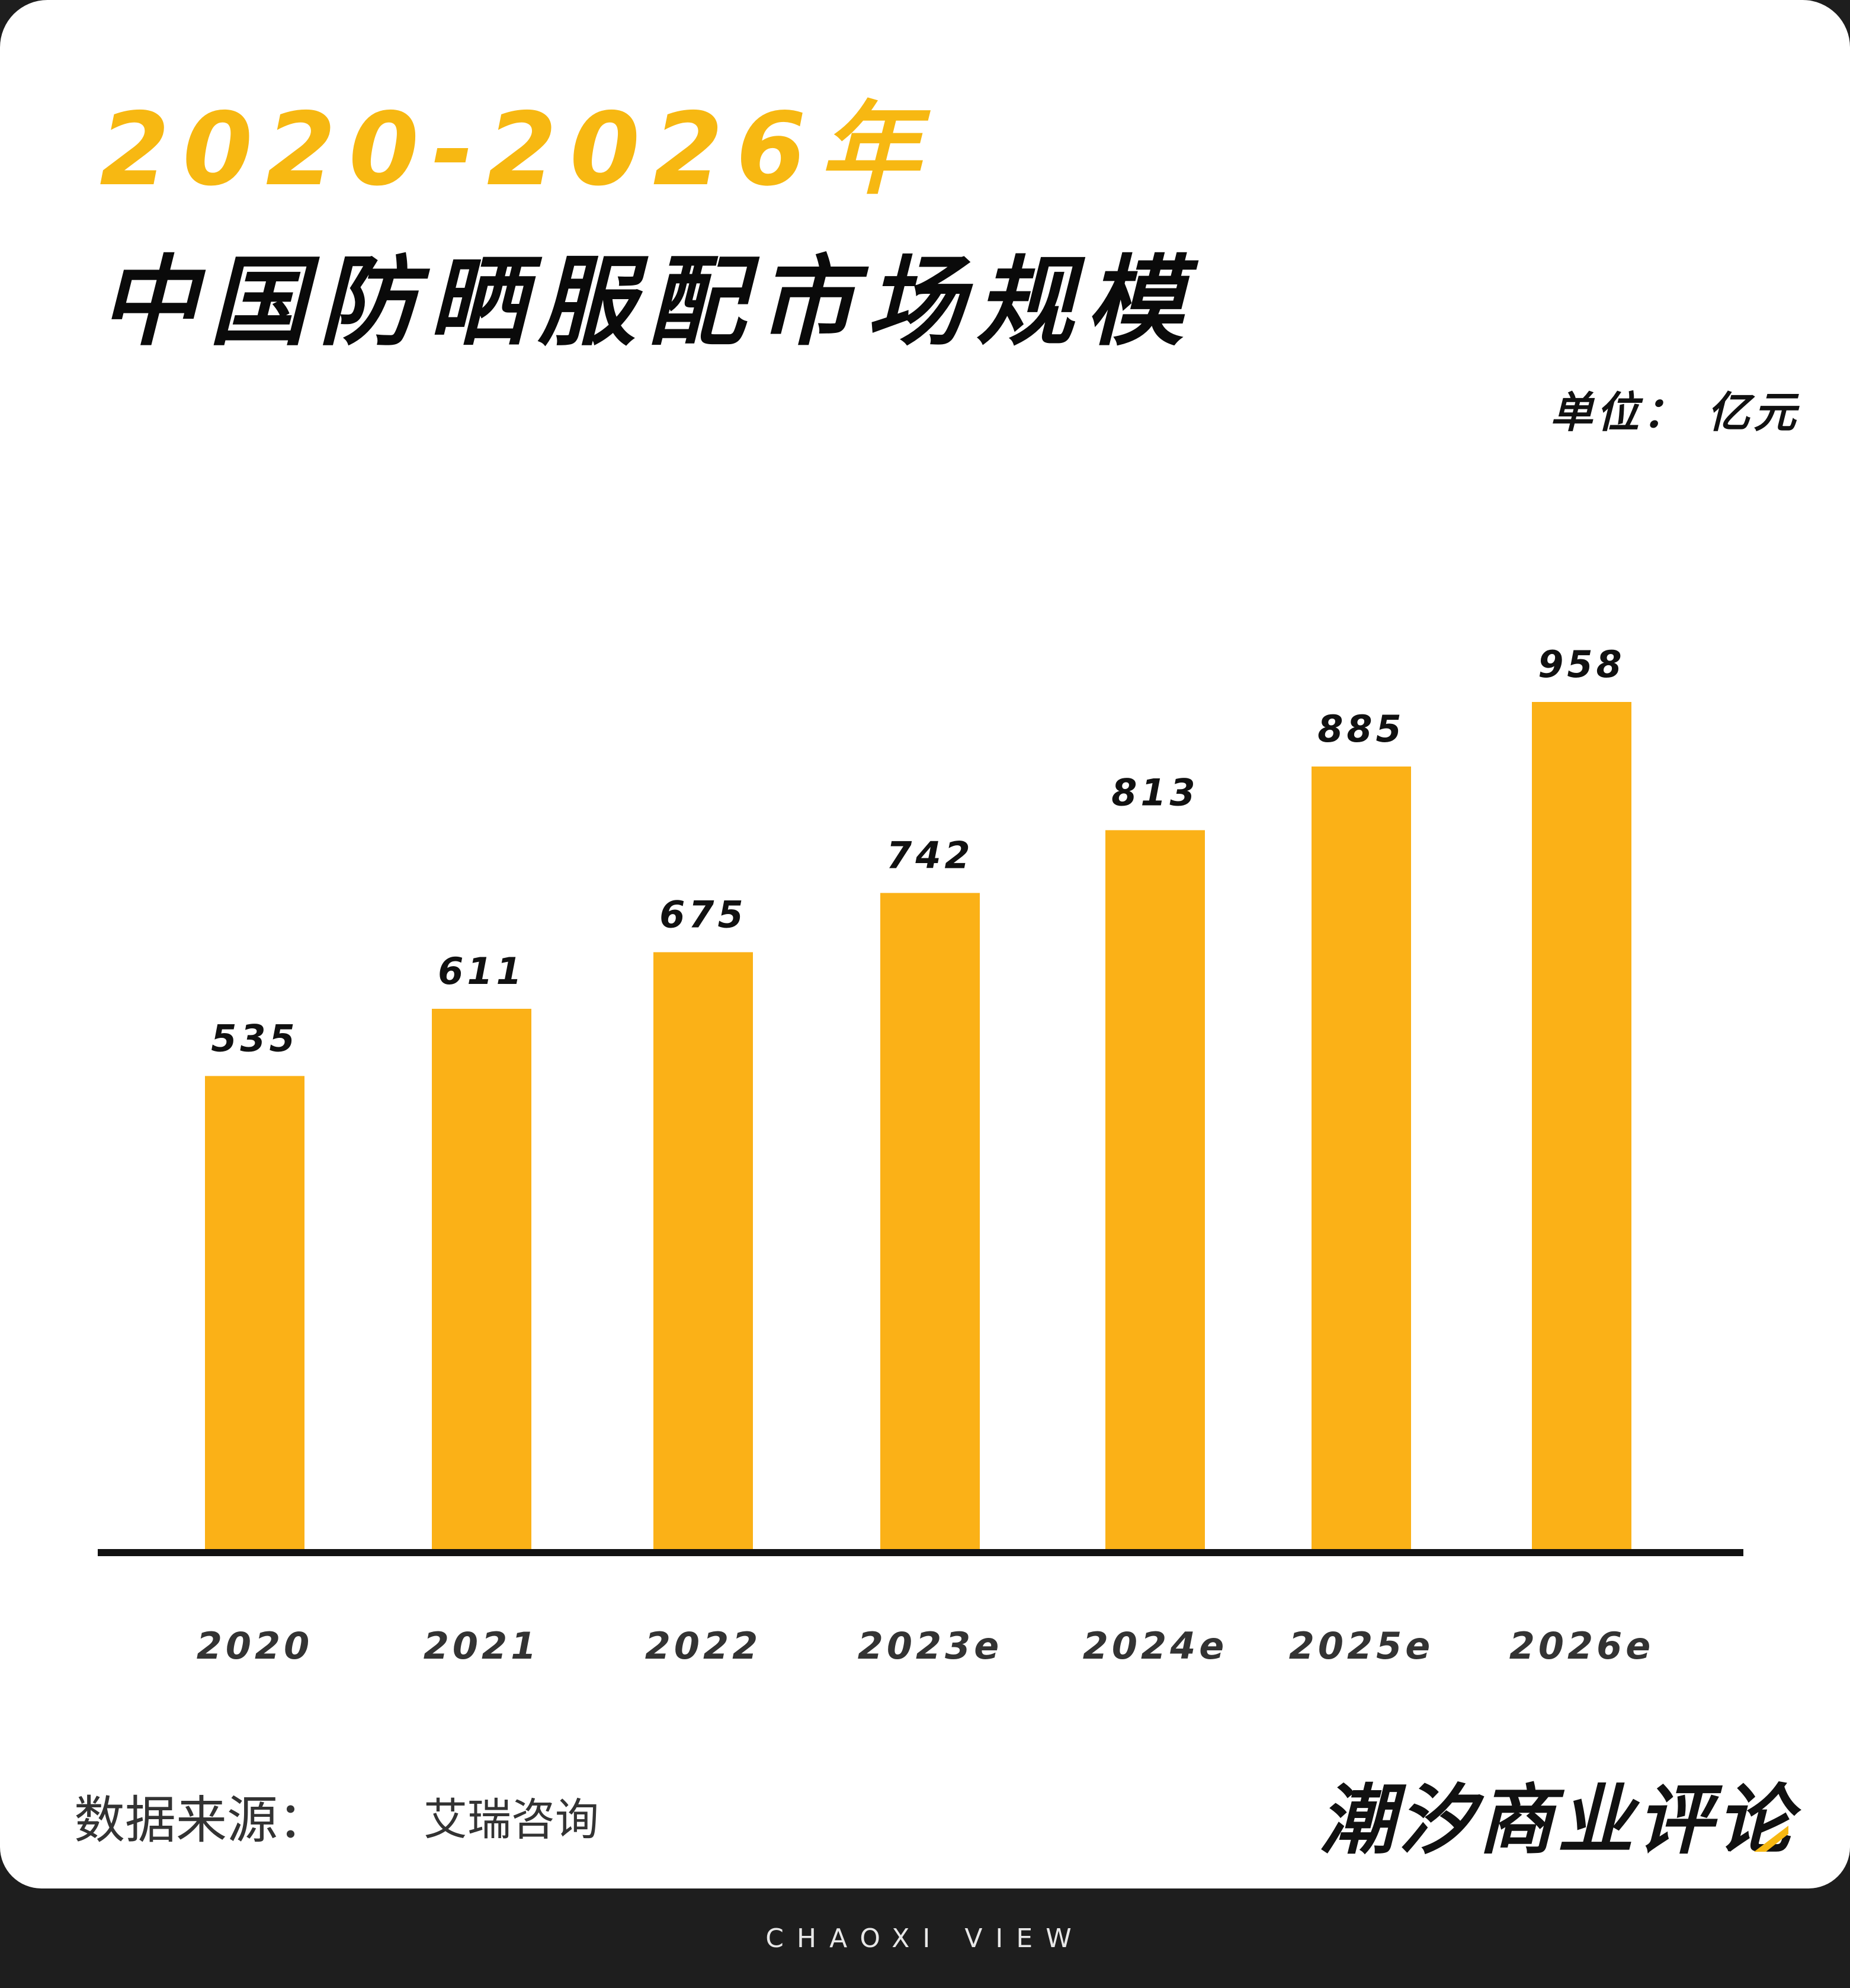 Image resolution: width=1850 pixels, height=1988 pixels. I want to click on x-tick-label-2021: 2021, so click(482, 1646).